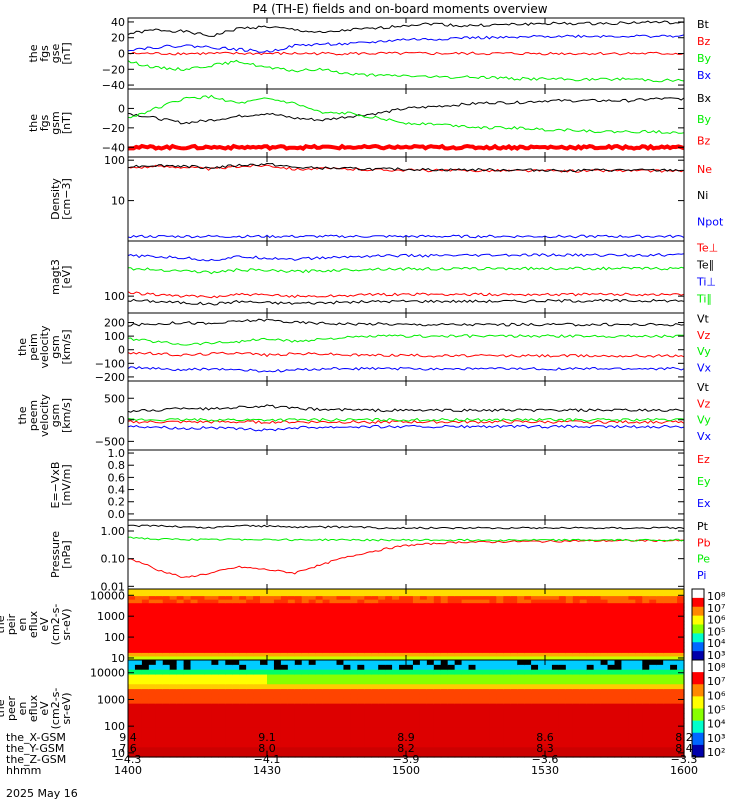  What do you see at coordinates (703, 559) in the screenshot?
I see `legend-Pe: Pe` at bounding box center [703, 559].